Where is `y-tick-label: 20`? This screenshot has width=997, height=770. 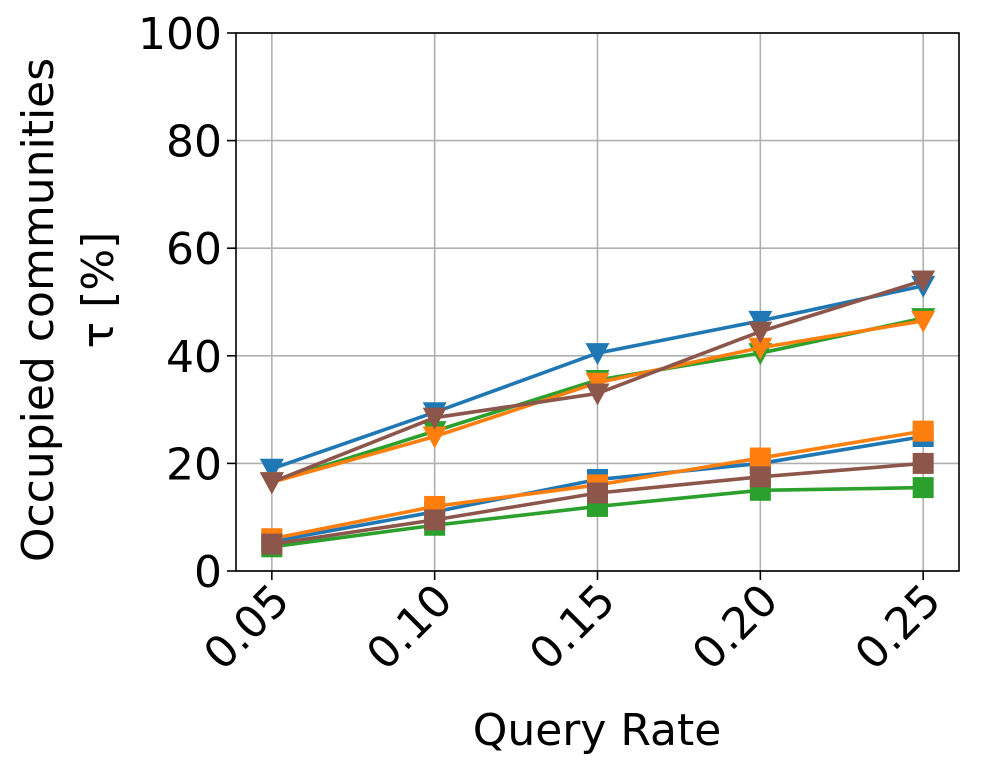
y-tick-label: 20 is located at coordinates (194, 464).